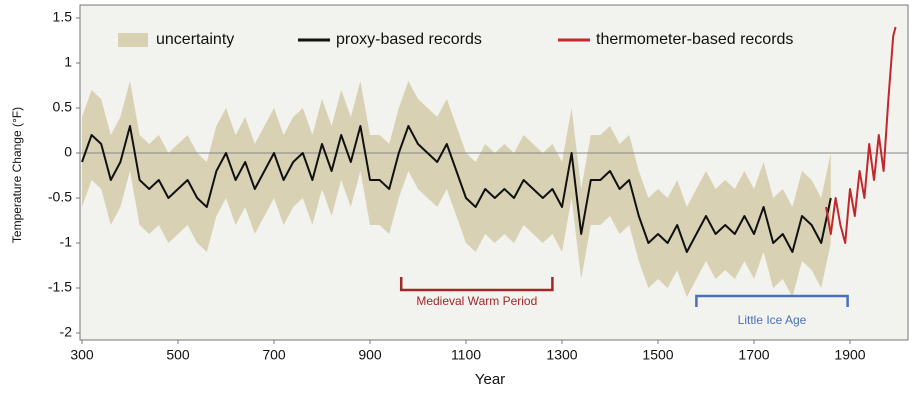 The width and height of the screenshot is (917, 402). Describe the element at coordinates (476, 301) in the screenshot. I see `annotation-label: Medieval Warm Period` at that location.